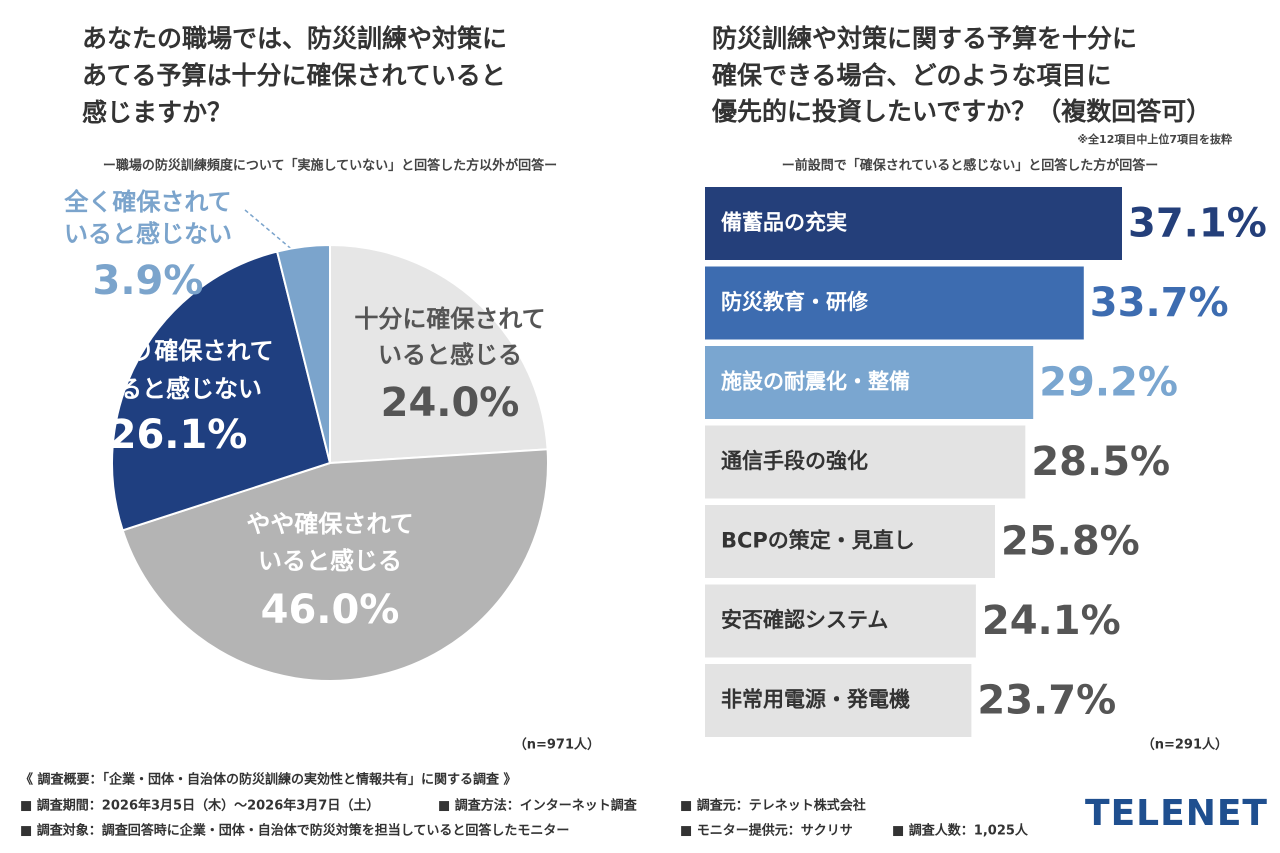 This screenshot has width=1280, height=853. I want to click on value-label: 28.5%, so click(1100, 462).